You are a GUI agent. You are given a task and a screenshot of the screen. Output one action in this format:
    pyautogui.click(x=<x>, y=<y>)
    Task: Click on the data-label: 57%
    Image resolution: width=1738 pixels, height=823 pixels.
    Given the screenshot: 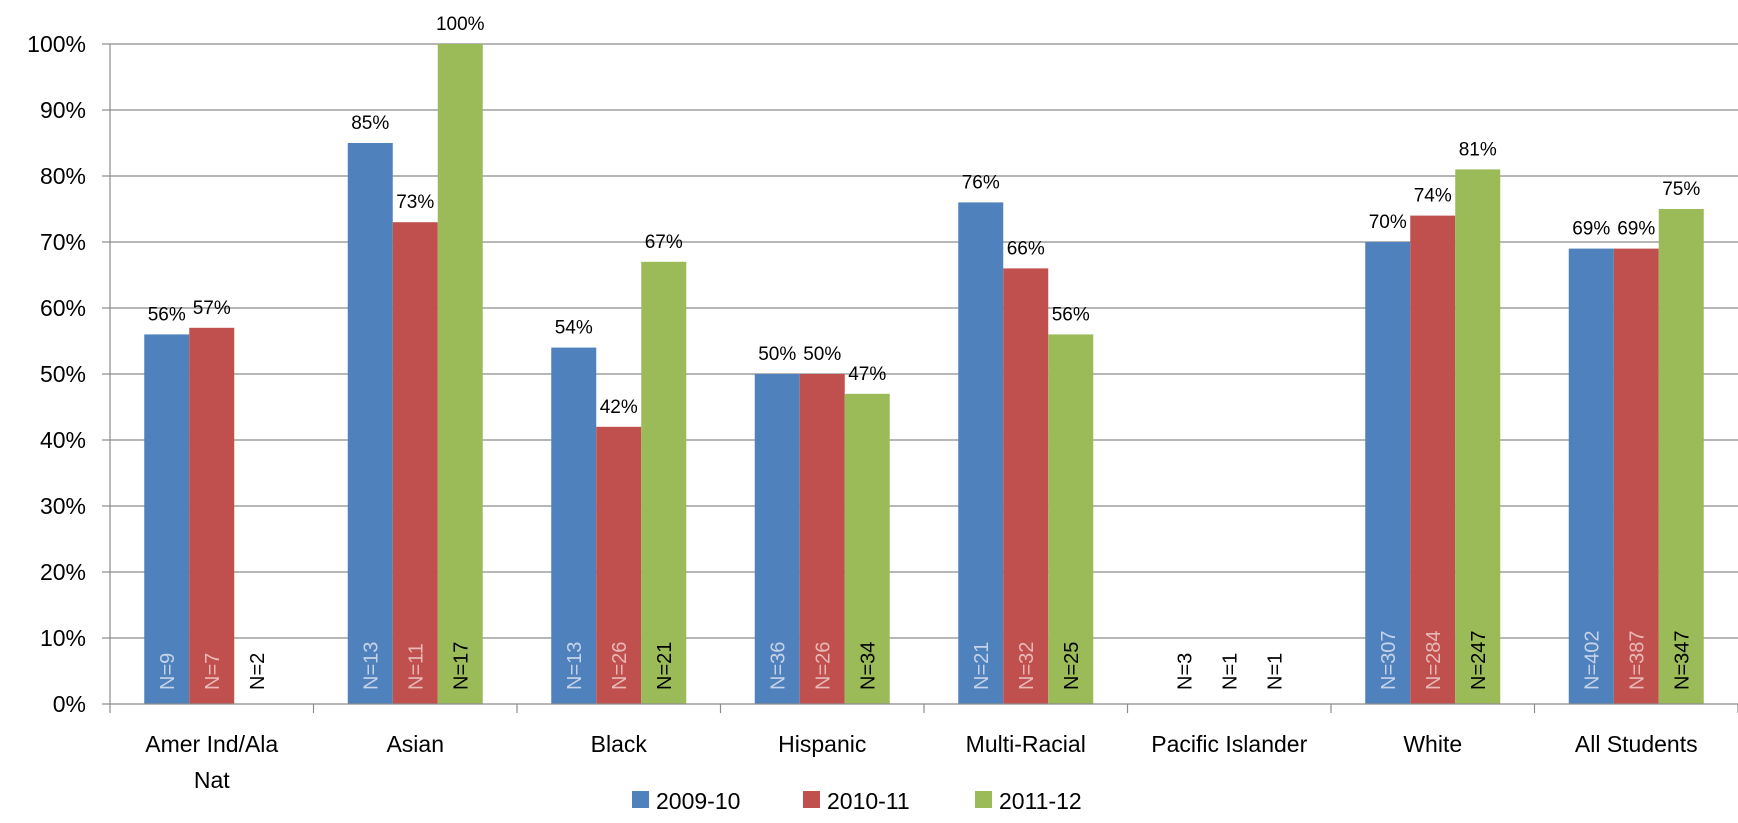 What is the action you would take?
    pyautogui.click(x=212, y=308)
    